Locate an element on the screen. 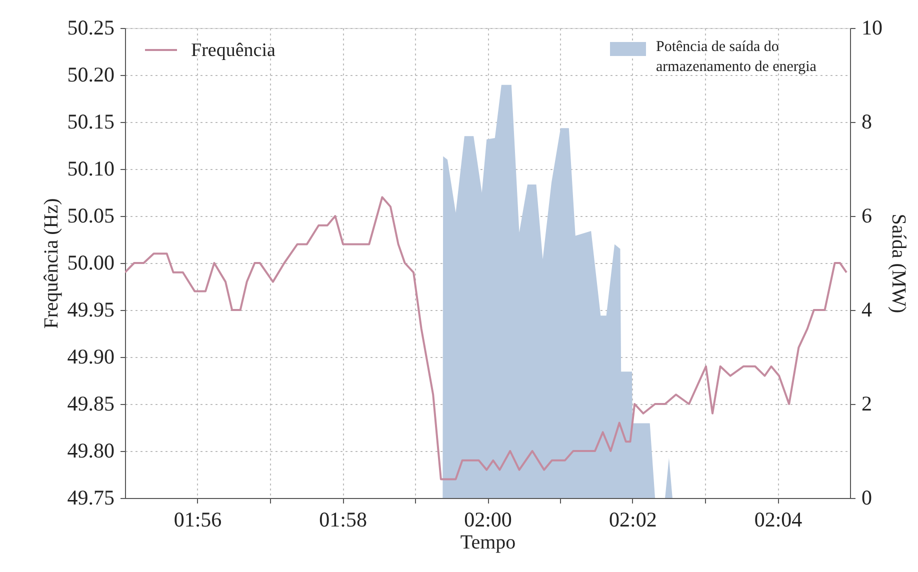 This screenshot has width=918, height=572. y2-tick-label: 0 is located at coordinates (867, 498).